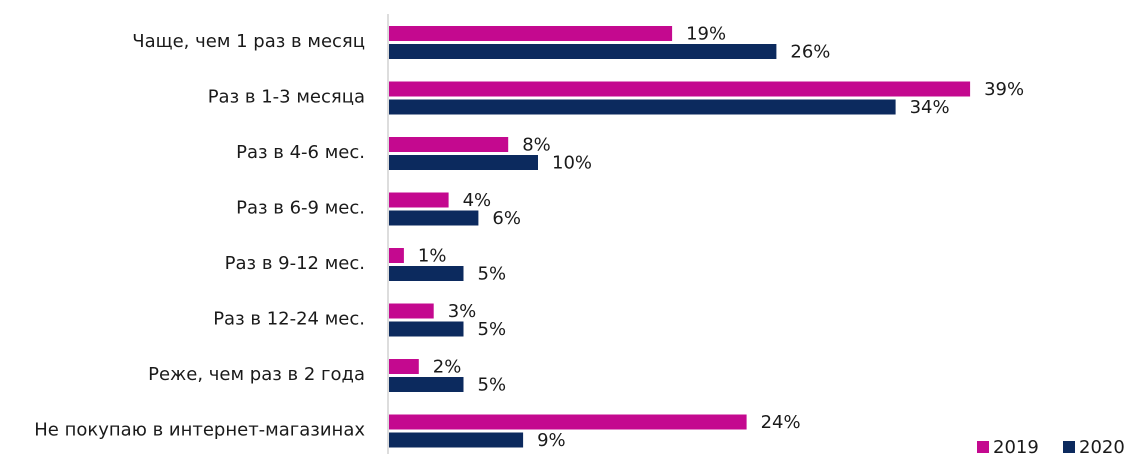  What do you see at coordinates (477, 200) in the screenshot?
I see `value-label: 4%` at bounding box center [477, 200].